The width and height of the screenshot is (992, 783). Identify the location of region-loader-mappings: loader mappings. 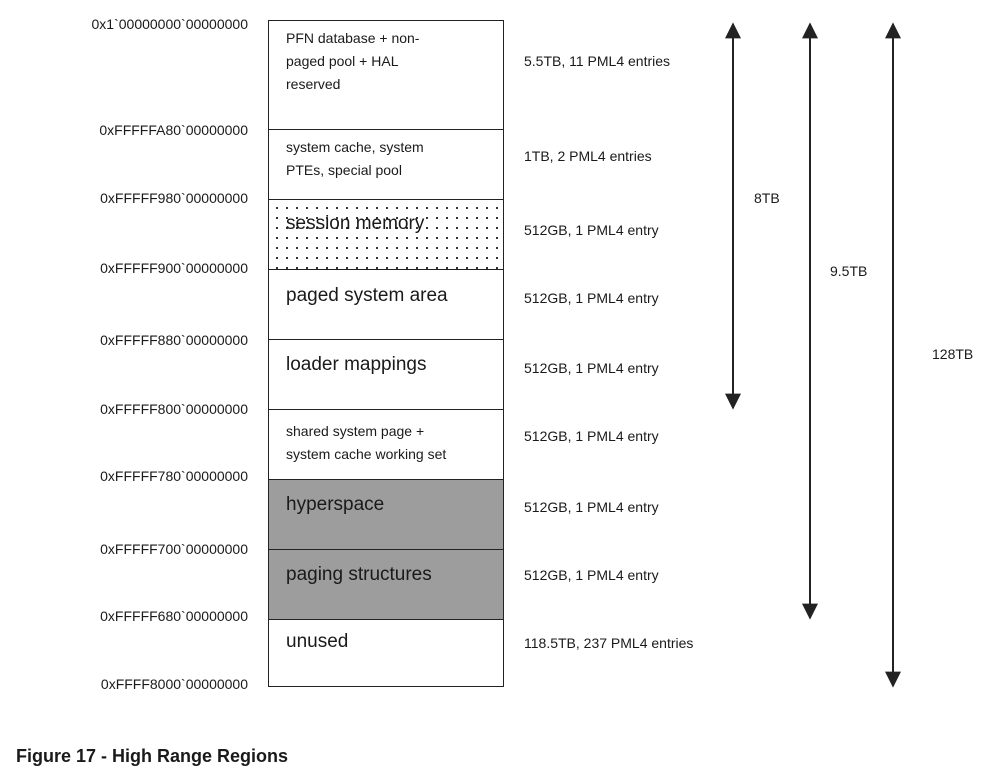
(386, 374).